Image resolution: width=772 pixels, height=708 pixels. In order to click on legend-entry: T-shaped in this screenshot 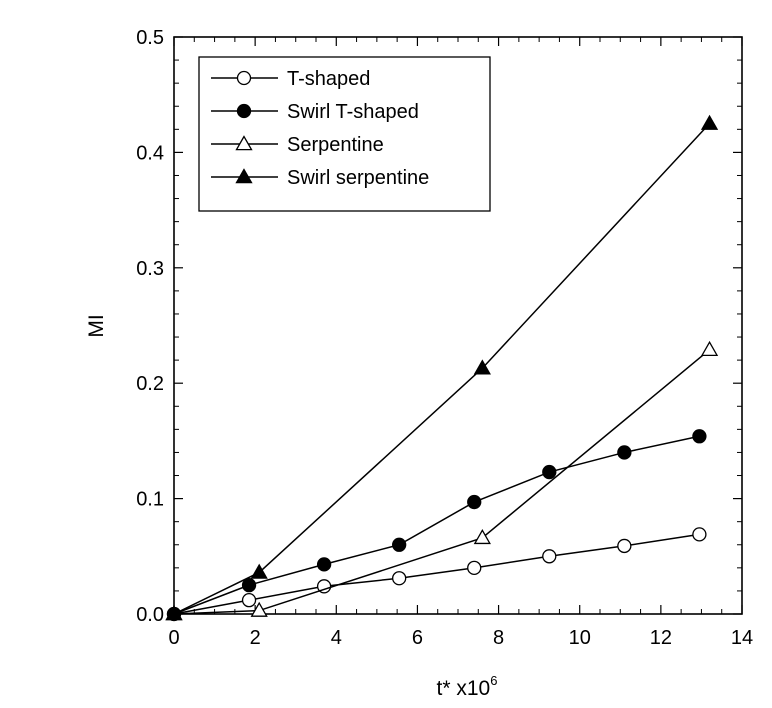, I will do `click(290, 79)`.